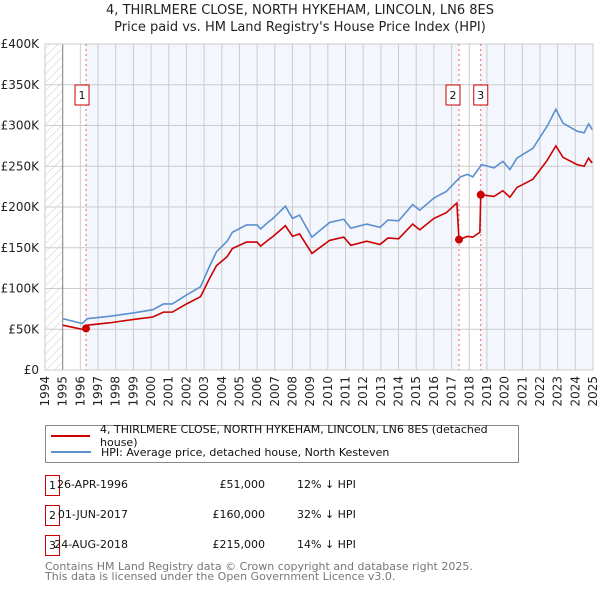  What do you see at coordinates (434, 391) in the screenshot?
I see `x-tick-label: 2016` at bounding box center [434, 391].